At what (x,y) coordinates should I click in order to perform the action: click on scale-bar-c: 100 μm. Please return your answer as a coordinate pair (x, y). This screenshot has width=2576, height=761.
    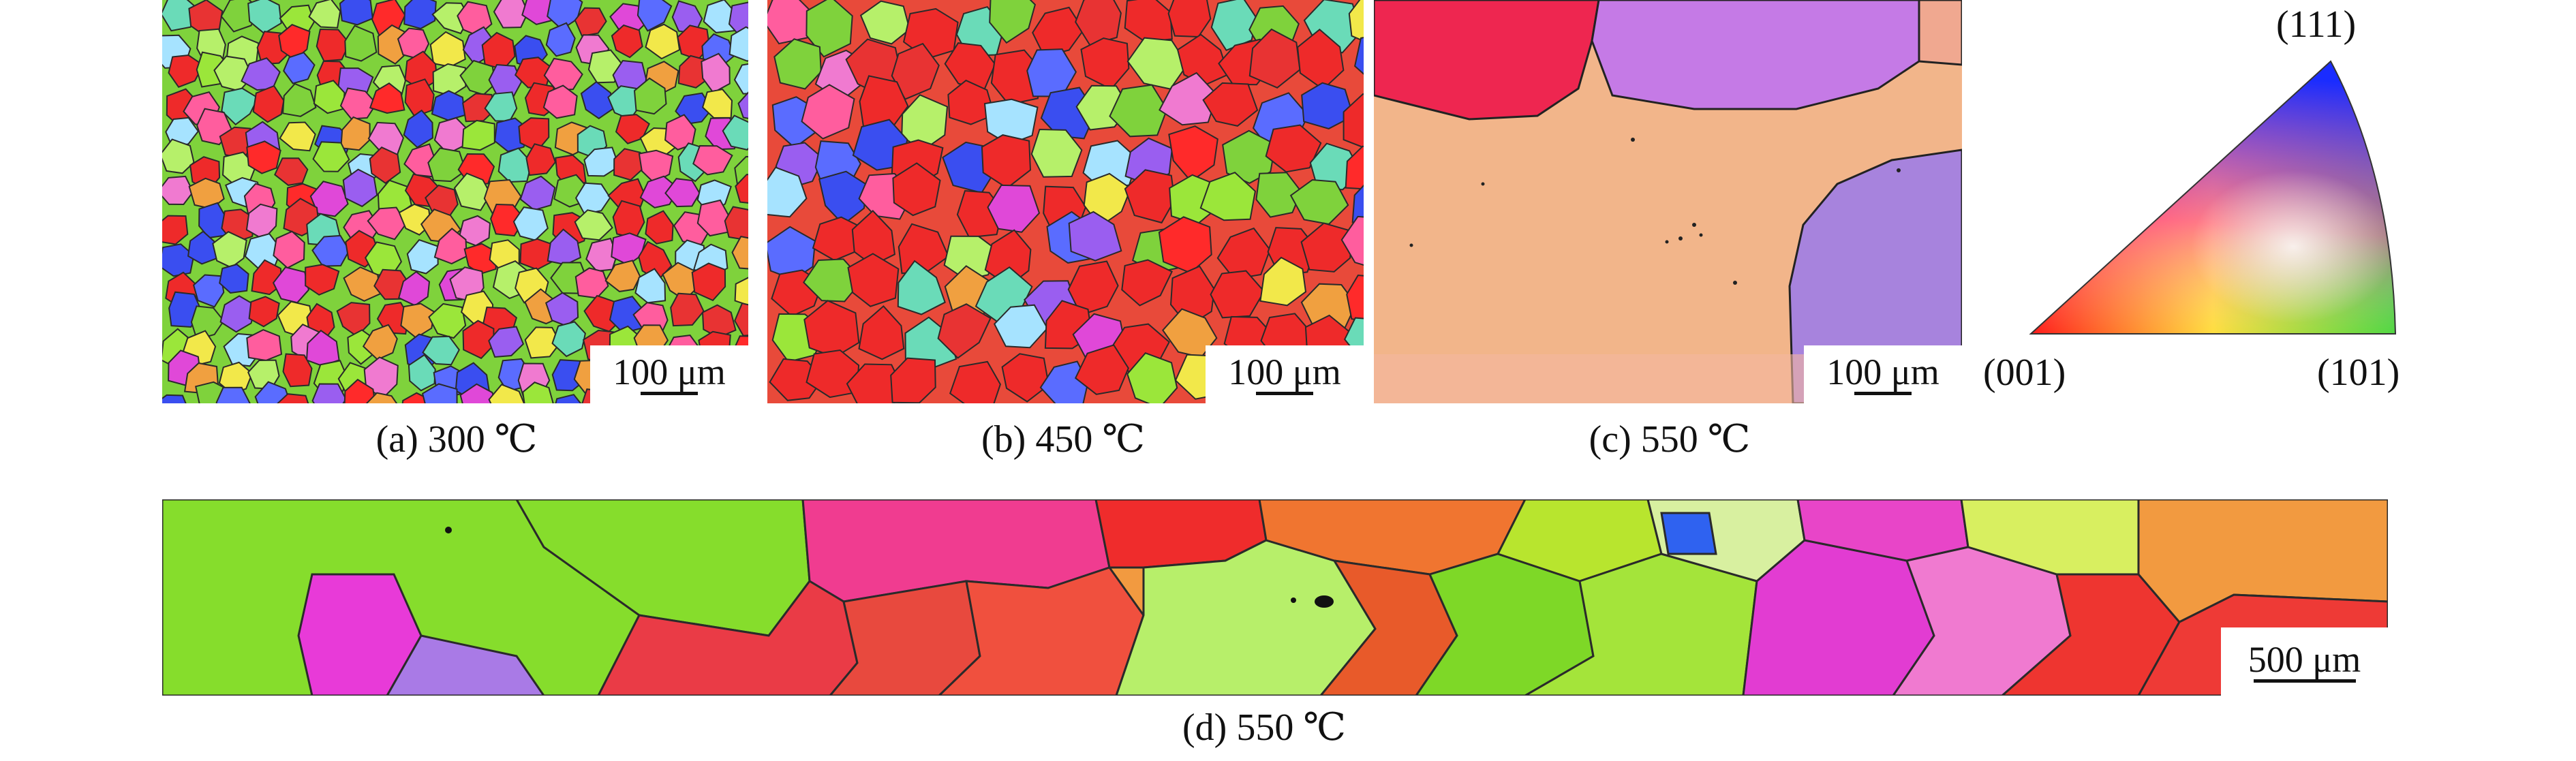
    Looking at the image, I should click on (1883, 374).